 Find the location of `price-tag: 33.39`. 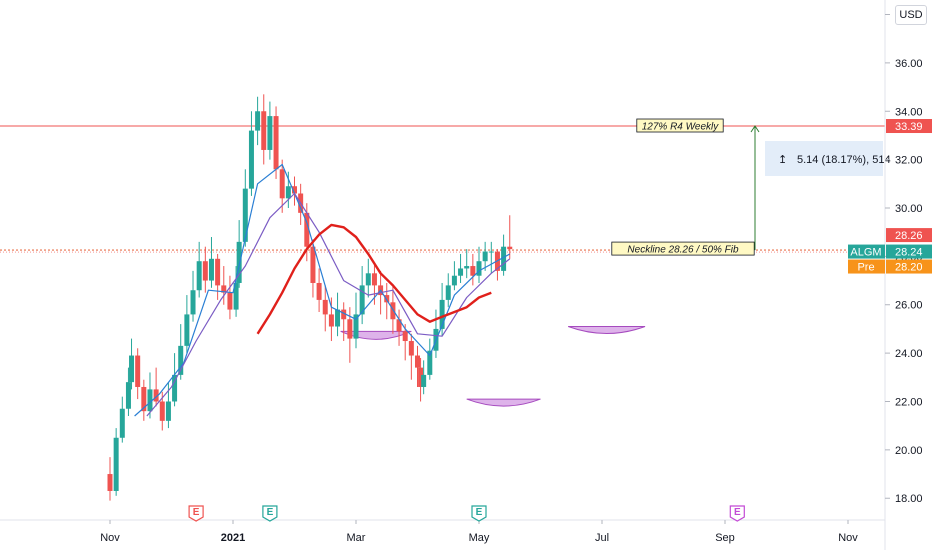

price-tag: 33.39 is located at coordinates (909, 126).